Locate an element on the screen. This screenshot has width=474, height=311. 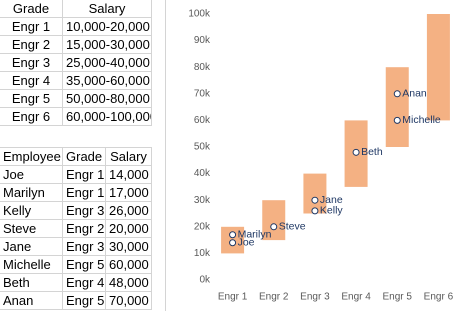
cell: Engr 5 is located at coordinates (84, 300).